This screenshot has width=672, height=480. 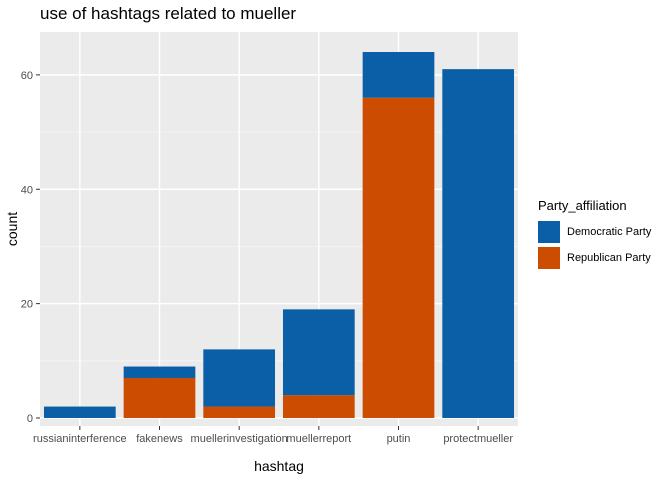 What do you see at coordinates (609, 232) in the screenshot?
I see `legend-label-democratic: Democratic Party` at bounding box center [609, 232].